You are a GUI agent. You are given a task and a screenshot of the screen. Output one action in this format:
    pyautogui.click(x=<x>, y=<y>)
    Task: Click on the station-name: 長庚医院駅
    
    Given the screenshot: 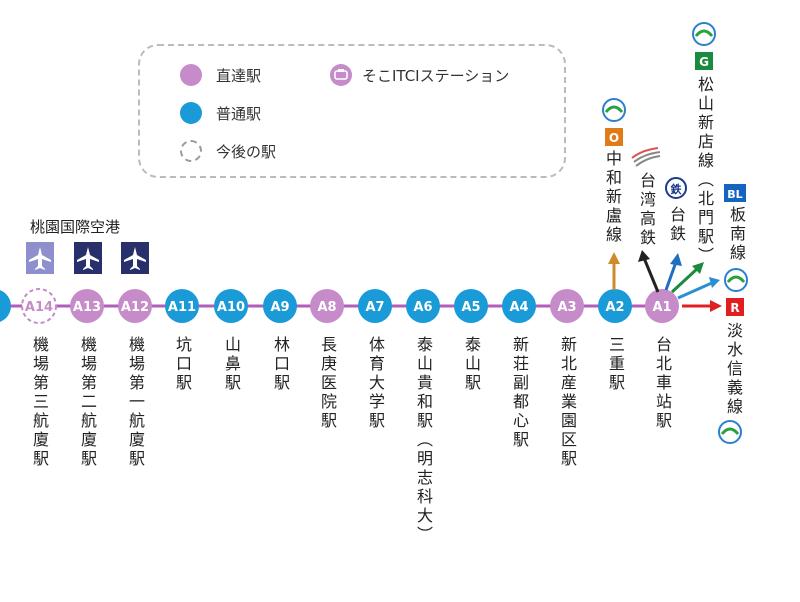 What is the action you would take?
    pyautogui.click(x=327, y=383)
    